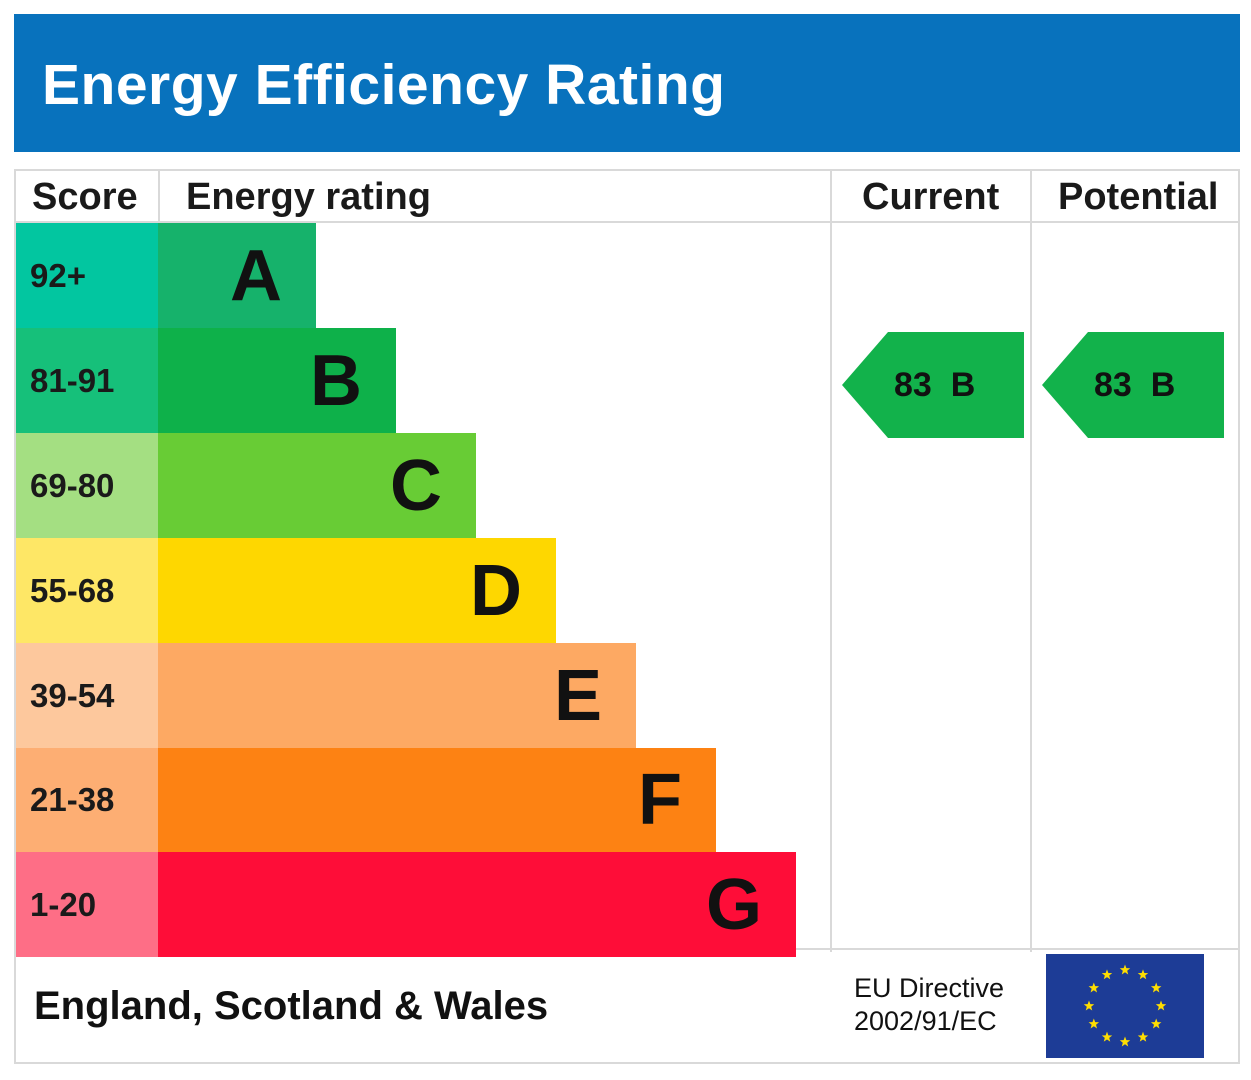  What do you see at coordinates (357, 590) in the screenshot?
I see `band-bar-d: D` at bounding box center [357, 590].